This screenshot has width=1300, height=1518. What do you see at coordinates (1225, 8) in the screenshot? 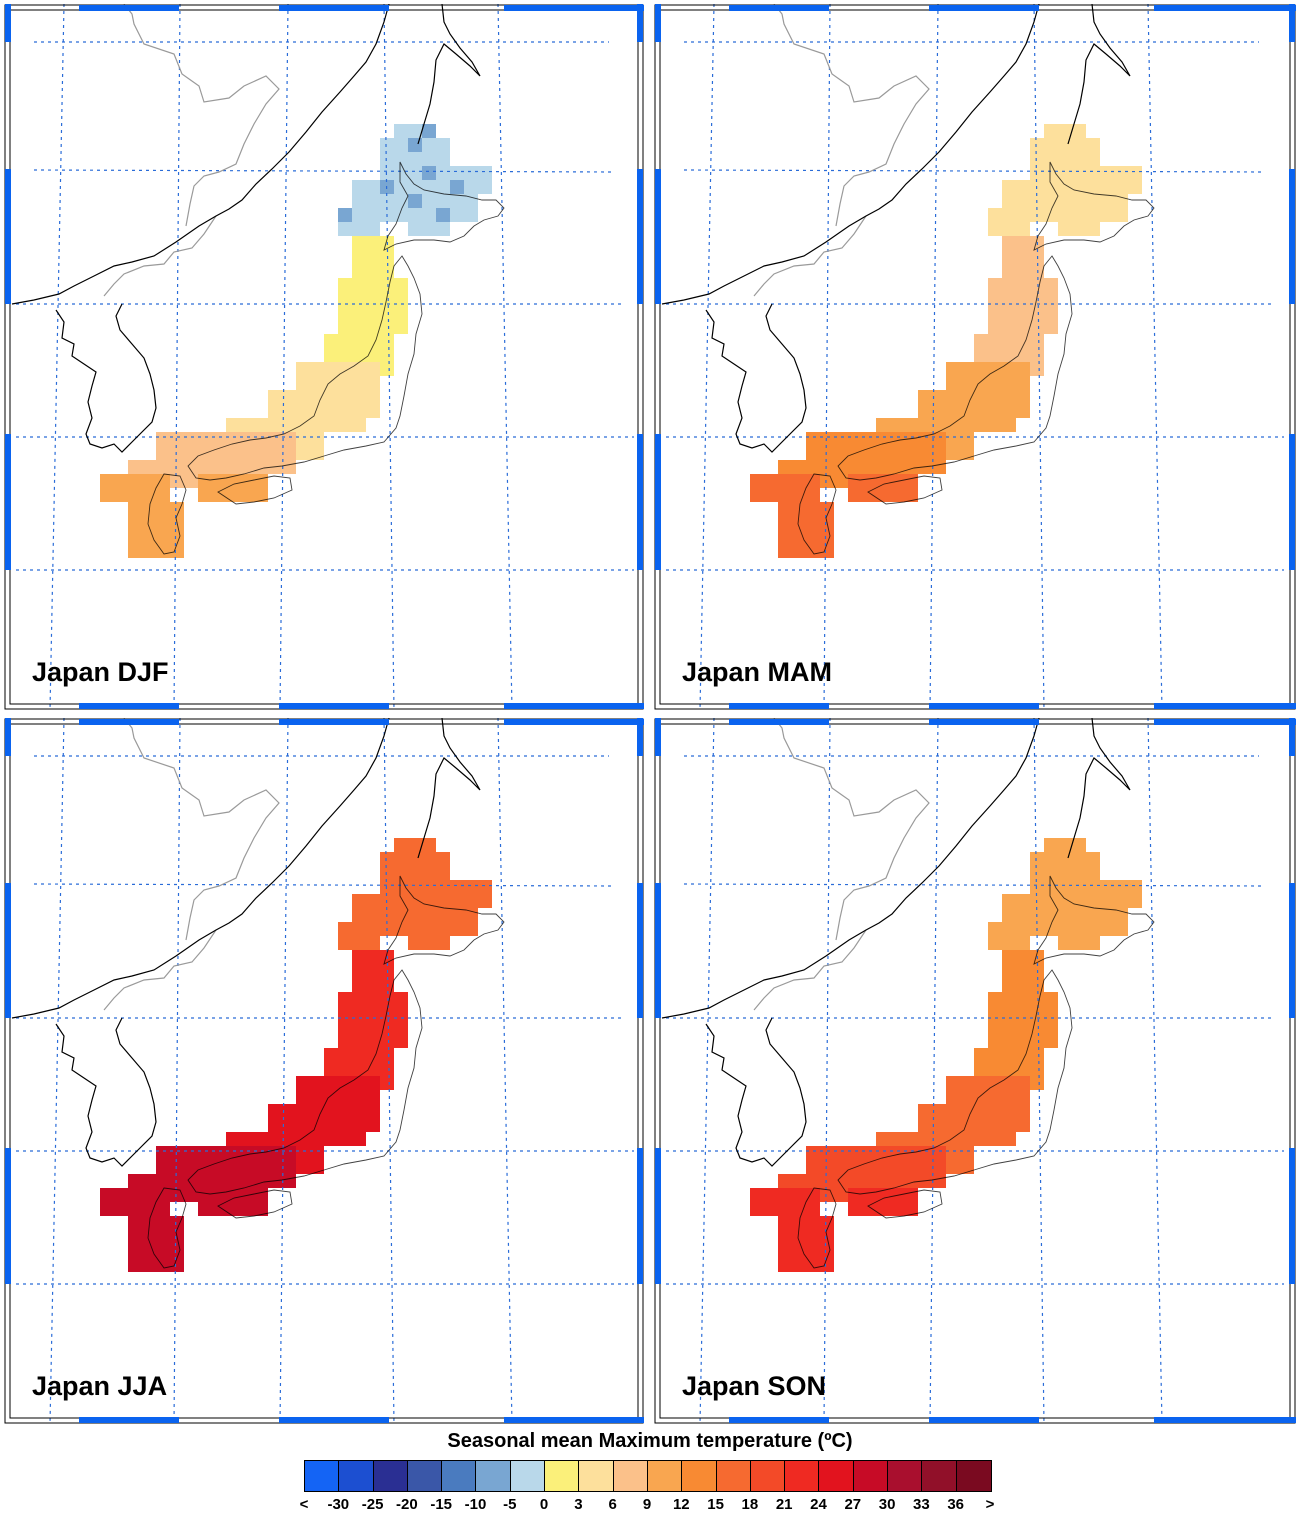
I see `frame-tick-top` at bounding box center [1225, 8].